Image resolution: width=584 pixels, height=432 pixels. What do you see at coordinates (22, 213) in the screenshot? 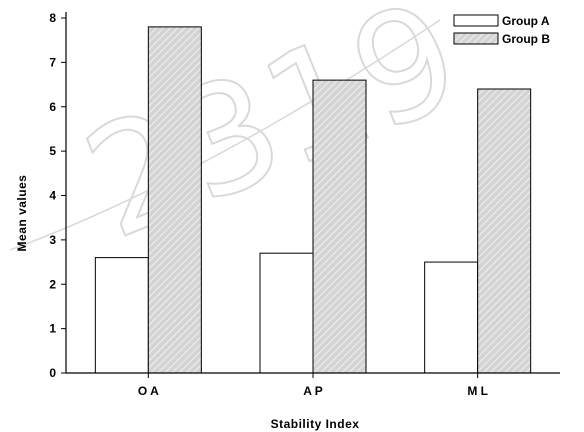
I see `y-axis-title: Mean values` at bounding box center [22, 213].